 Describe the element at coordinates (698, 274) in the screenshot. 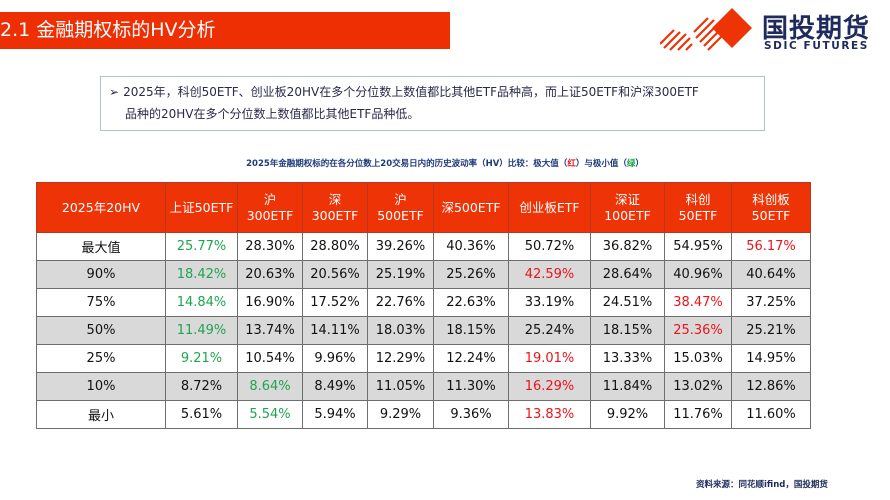

I see `table-cell: 40.96%` at that location.